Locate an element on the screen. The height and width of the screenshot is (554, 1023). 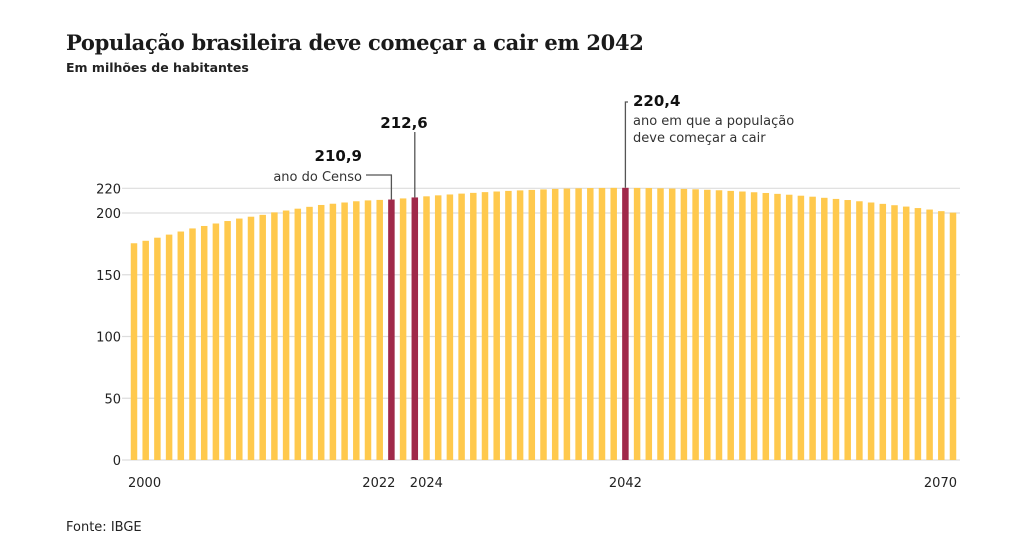
bar-2032 is located at coordinates (508, 325).